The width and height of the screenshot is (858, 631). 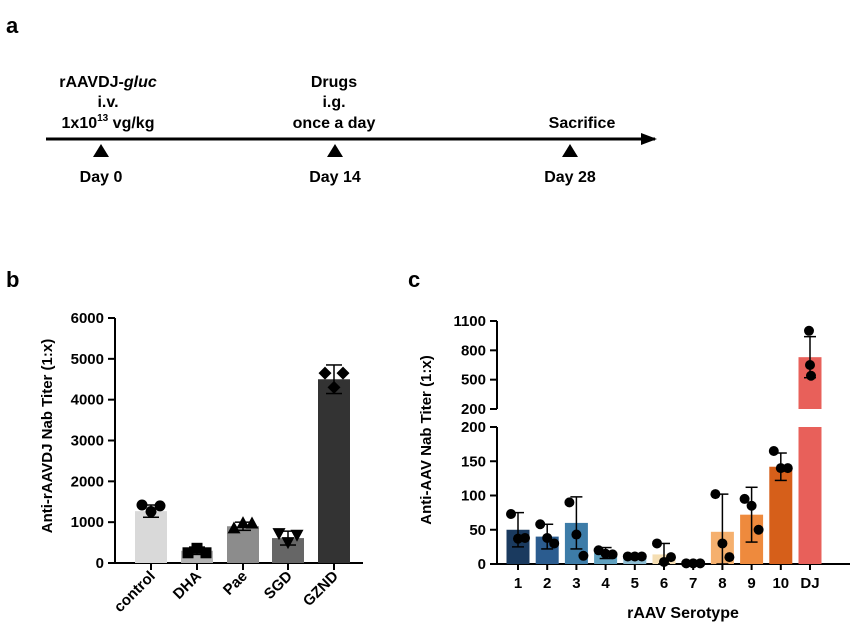 What do you see at coordinates (780, 583) in the screenshot?
I see `chart-c-xtick-label-10: 10` at bounding box center [780, 583].